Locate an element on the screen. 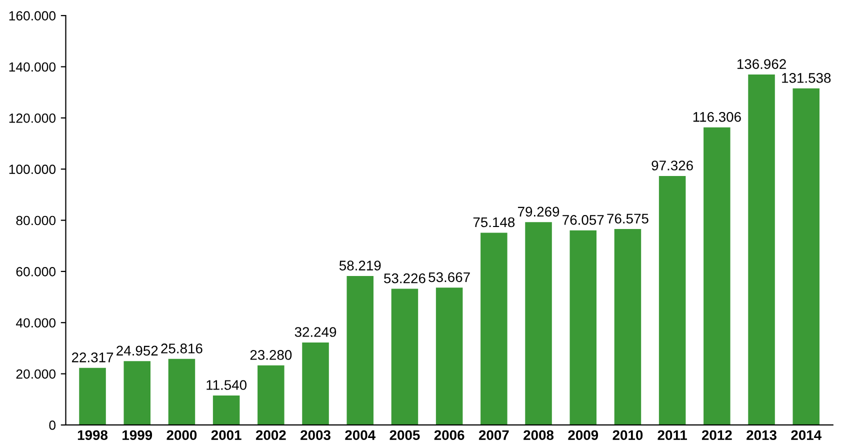  x-tick-label: 2011 is located at coordinates (673, 435).